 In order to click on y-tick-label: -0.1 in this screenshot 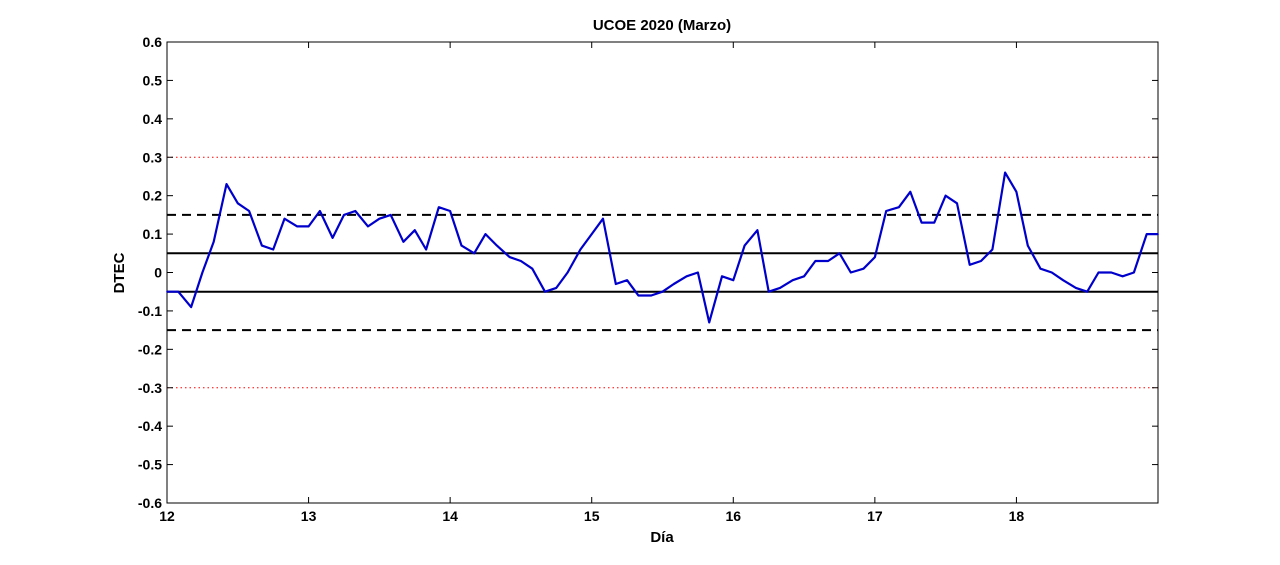, I will do `click(150, 311)`.